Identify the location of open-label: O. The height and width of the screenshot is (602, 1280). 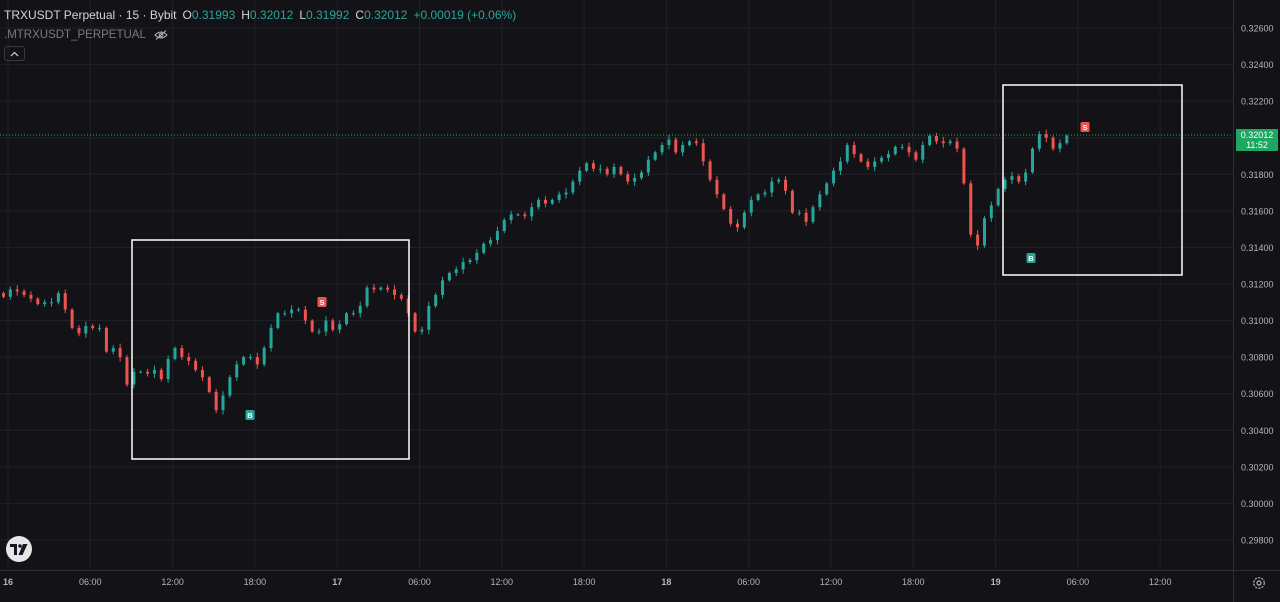
(187, 15).